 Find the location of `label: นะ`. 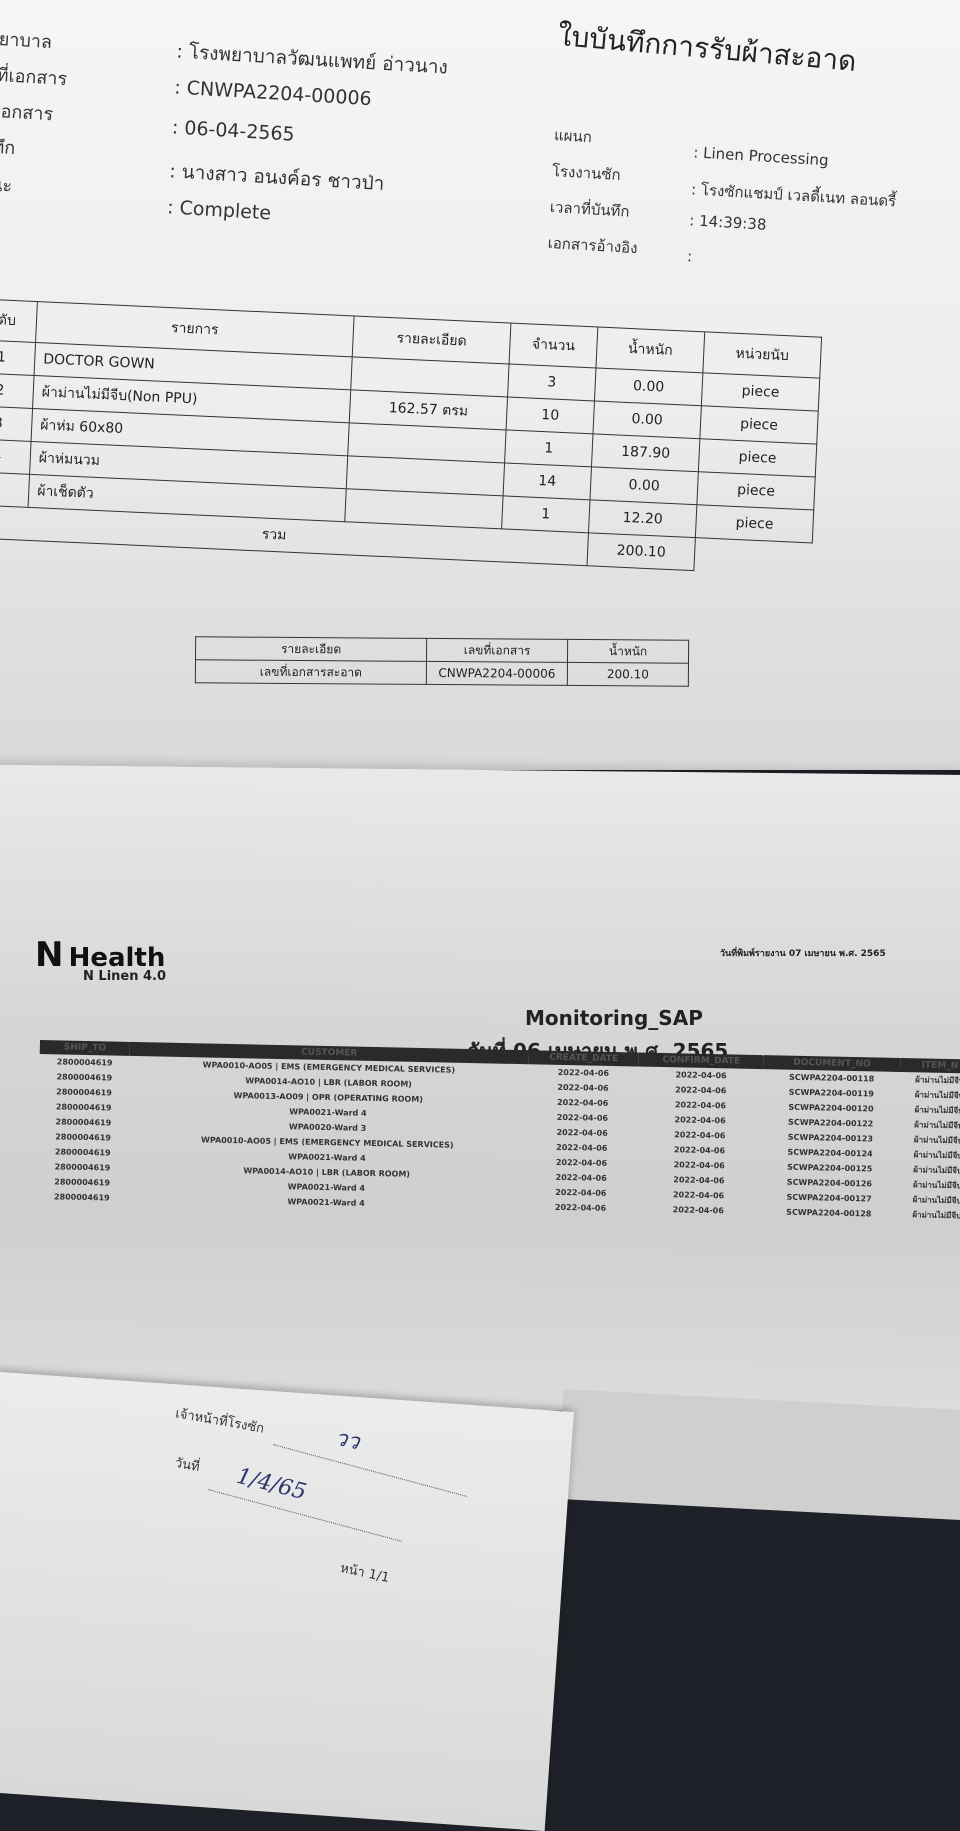

label: นะ is located at coordinates (6, 185).